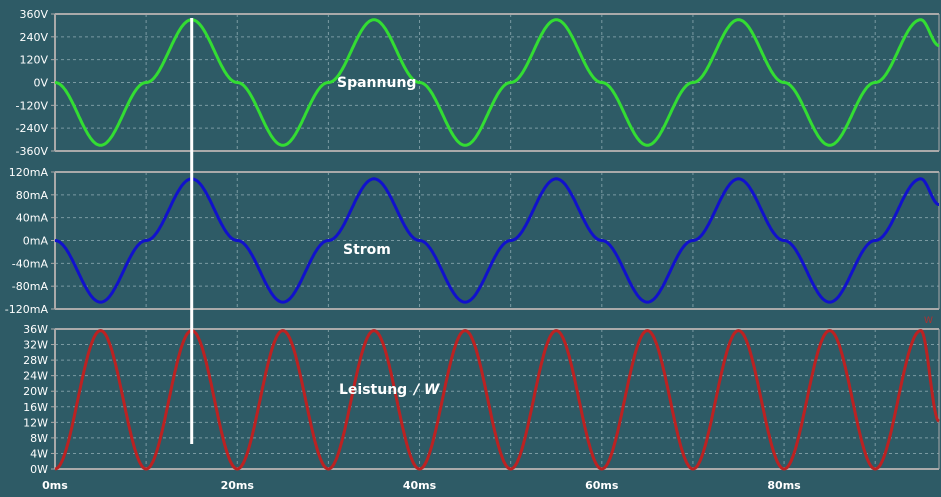 The height and width of the screenshot is (497, 941). I want to click on y-tick-label: 32W, so click(35, 345).